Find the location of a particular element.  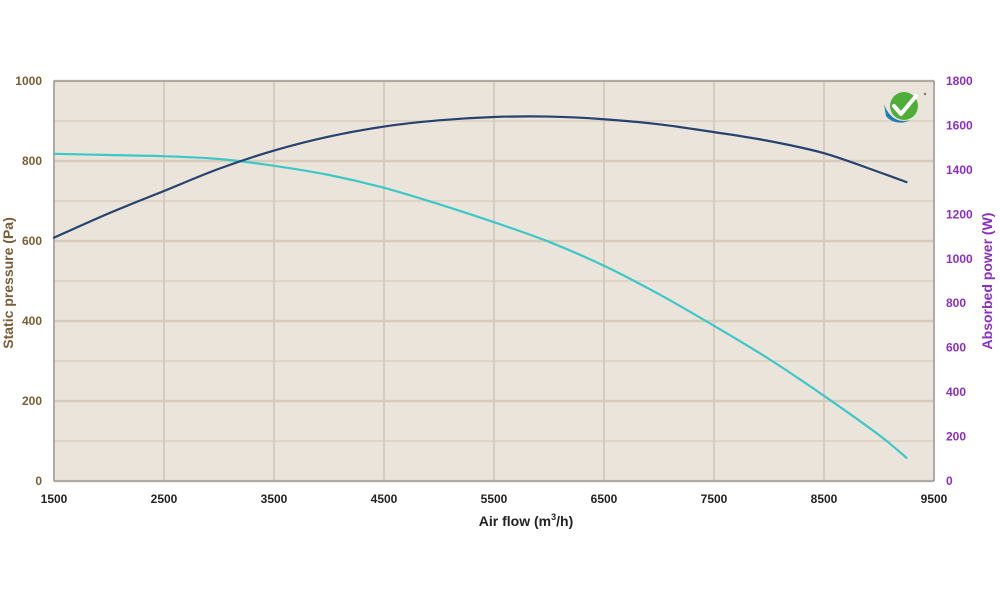

x-axis-ticks: 1500 2500 3500 4500 5500 6500 7500 8500 9500 is located at coordinates (494, 499).